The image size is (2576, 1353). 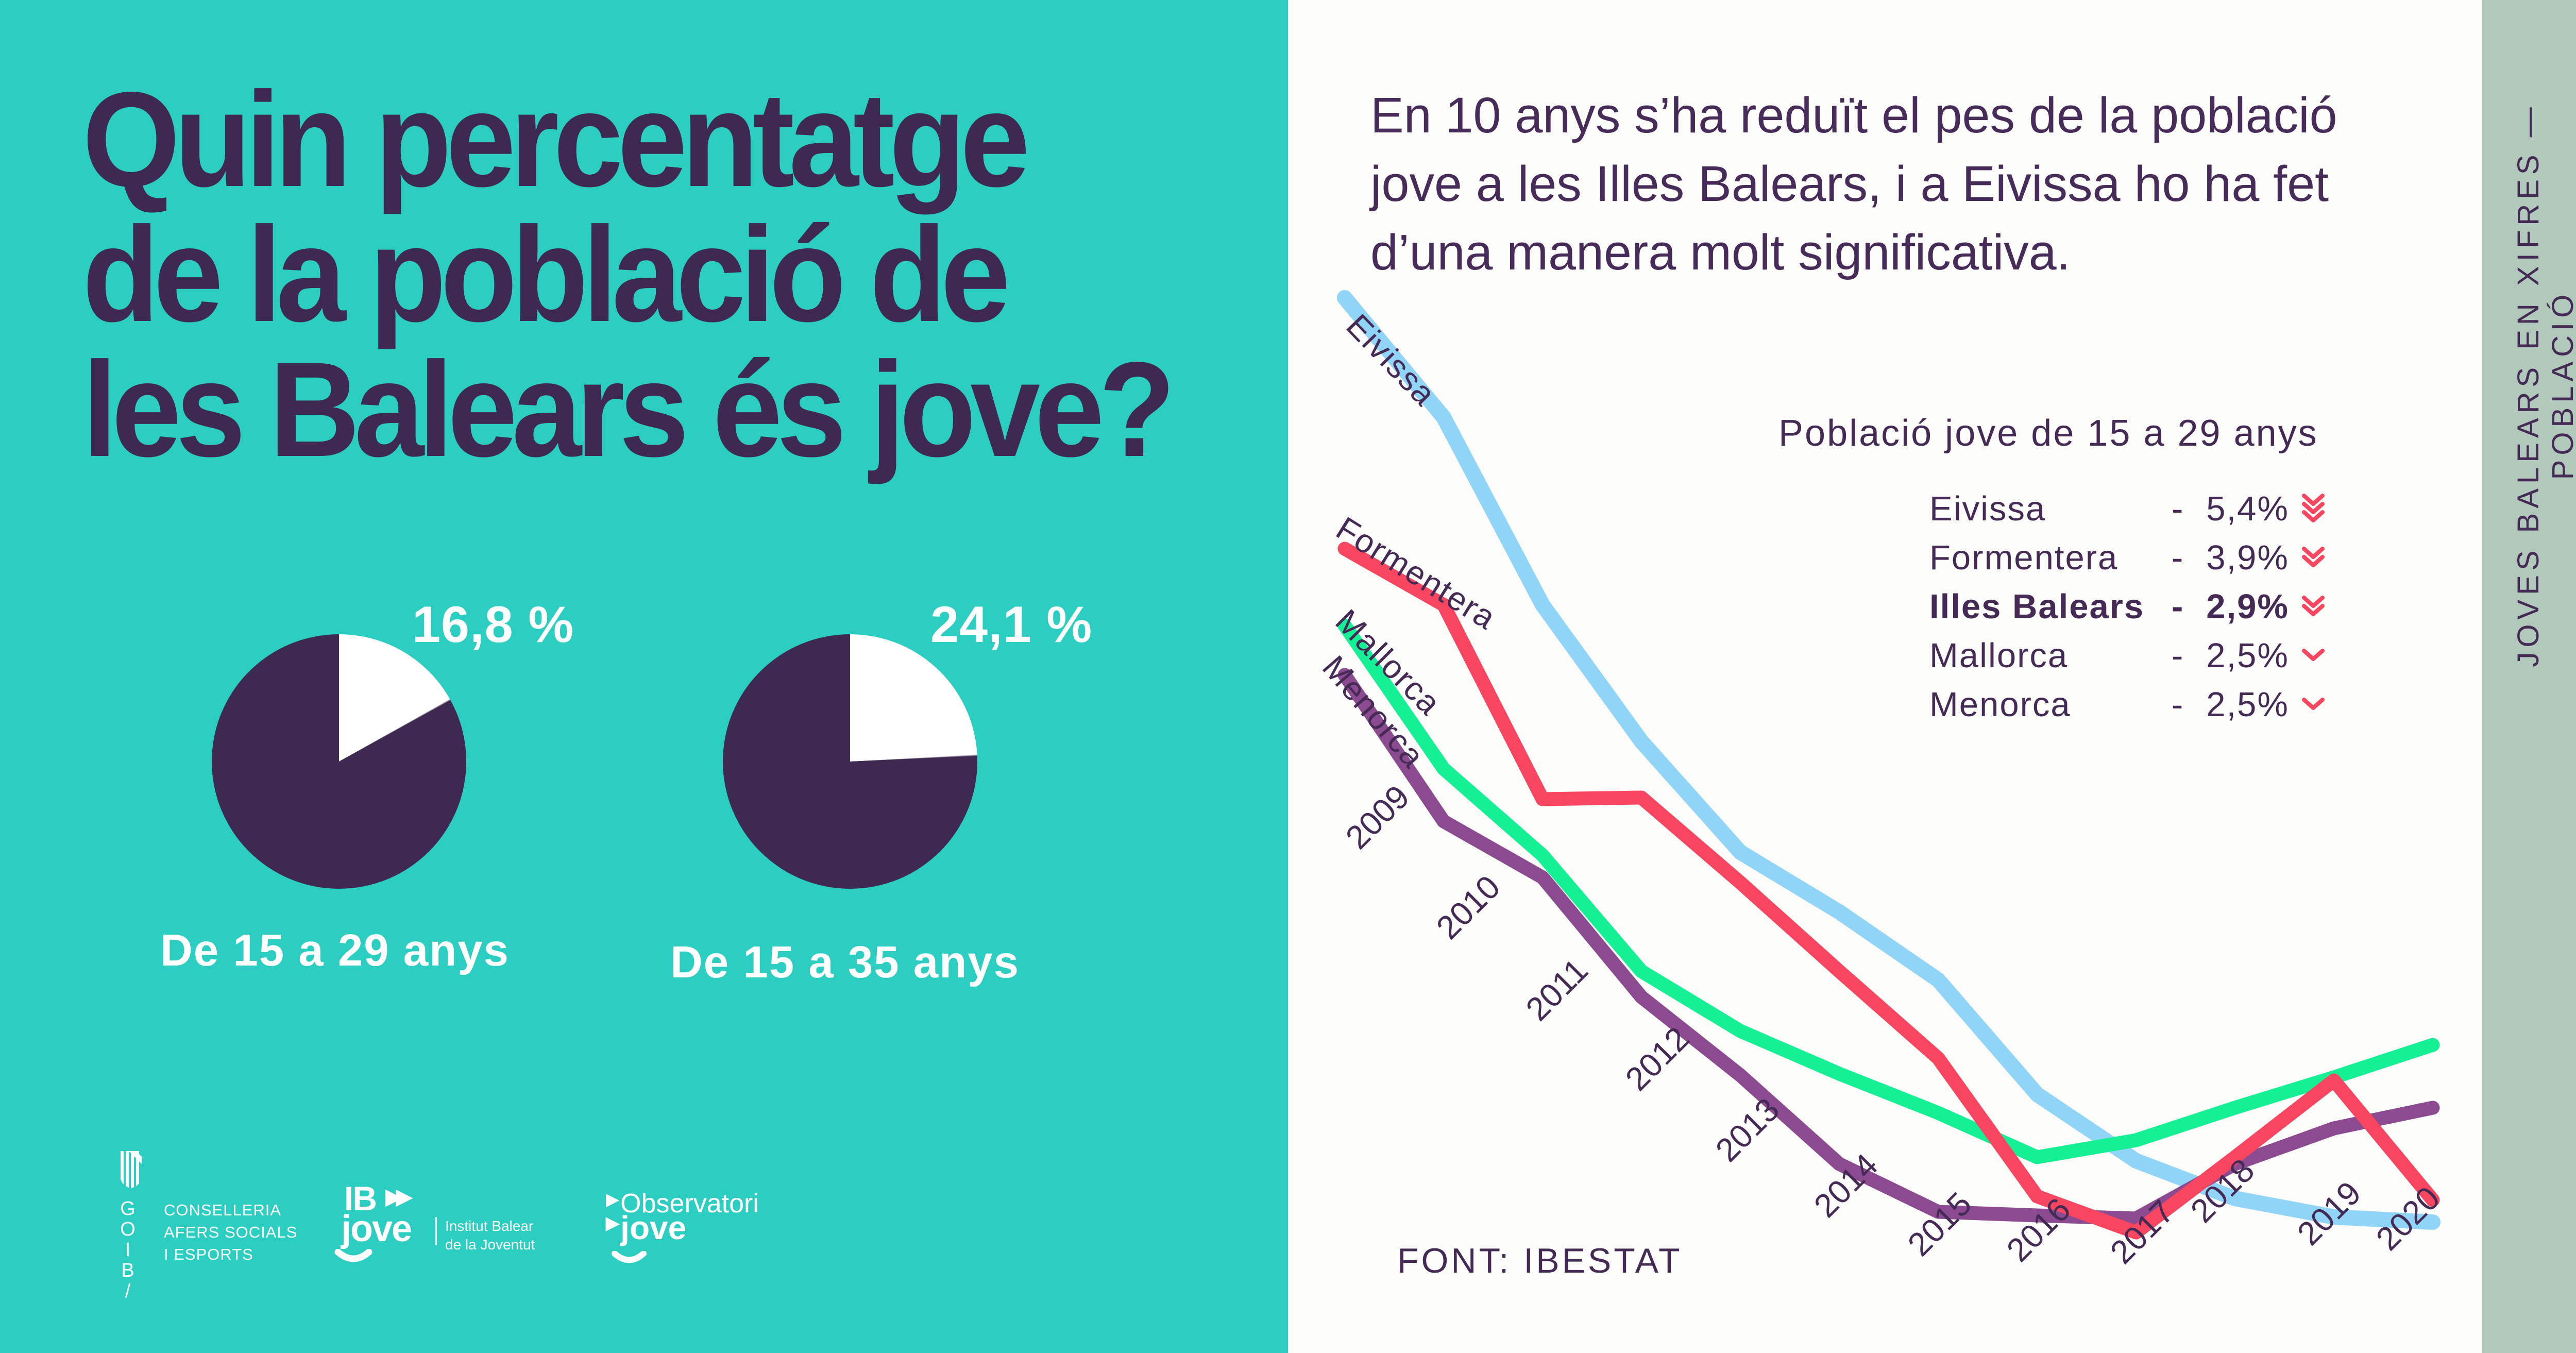 I want to click on goib-letters: G O I B /, so click(x=127, y=1249).